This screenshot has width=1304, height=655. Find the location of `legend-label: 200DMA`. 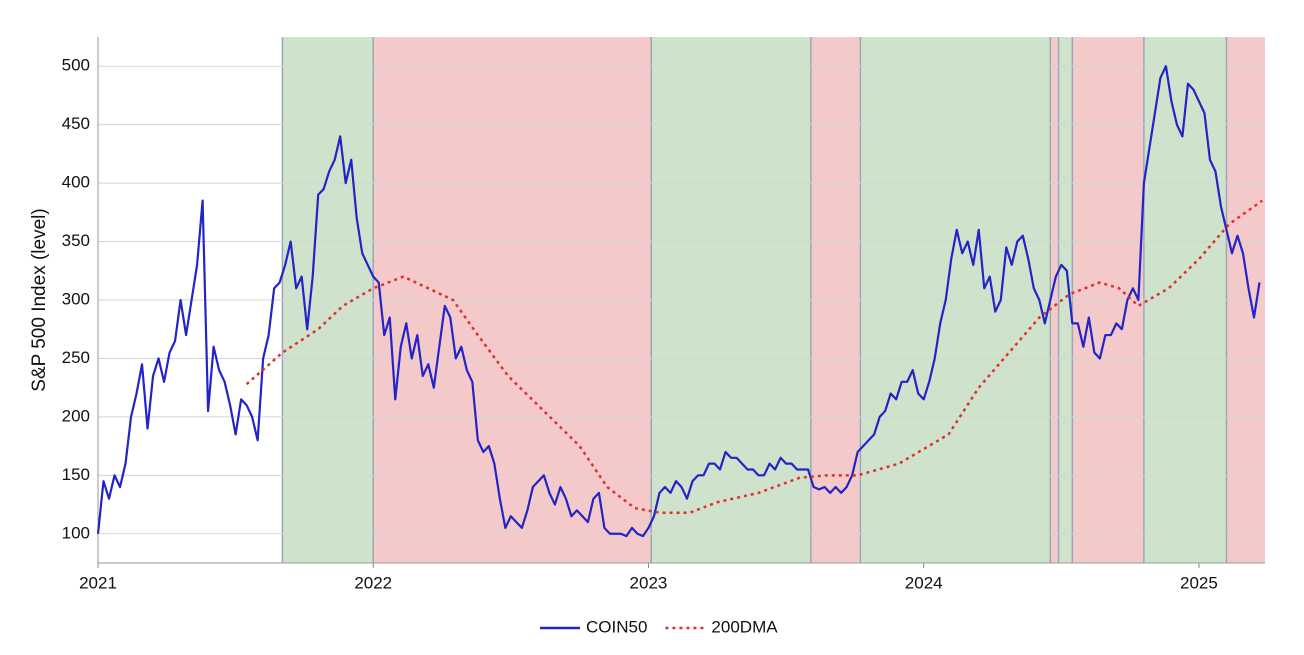

legend-label: 200DMA is located at coordinates (744, 626).